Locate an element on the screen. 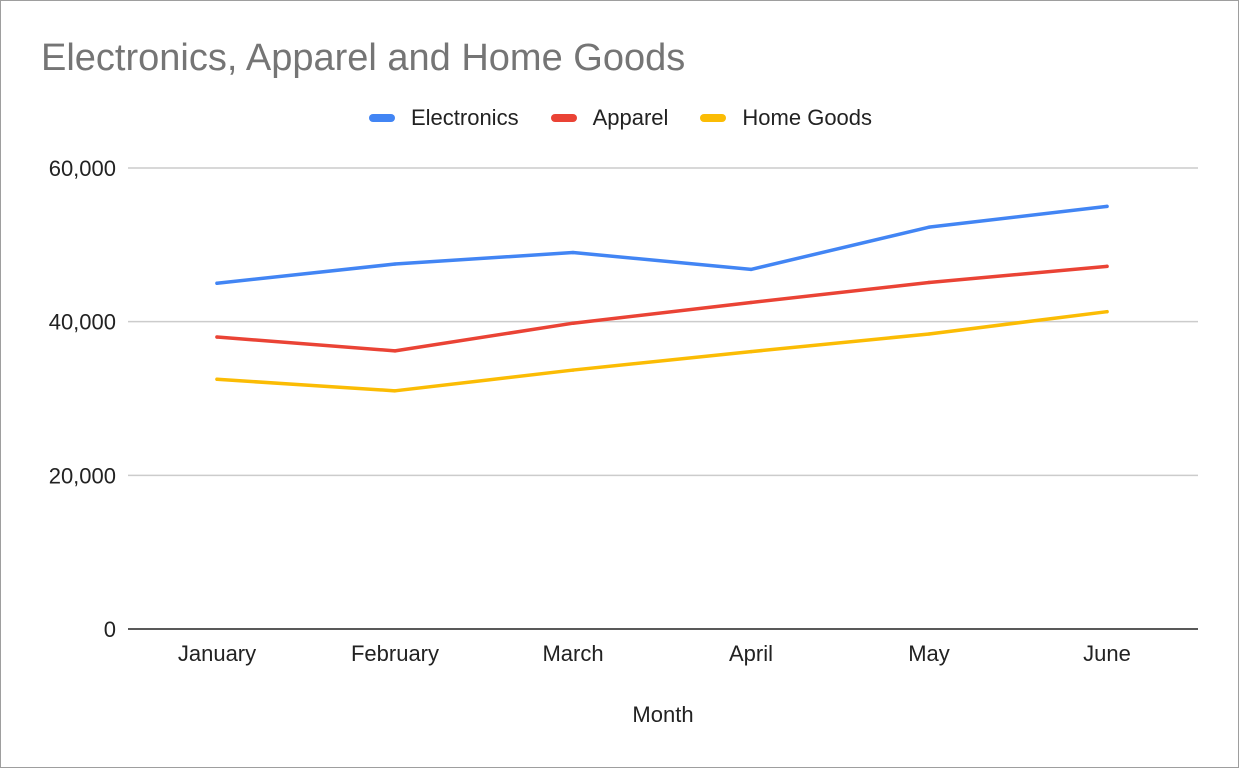  chart-title: Electronics, Apparel and Home Goods is located at coordinates (363, 58).